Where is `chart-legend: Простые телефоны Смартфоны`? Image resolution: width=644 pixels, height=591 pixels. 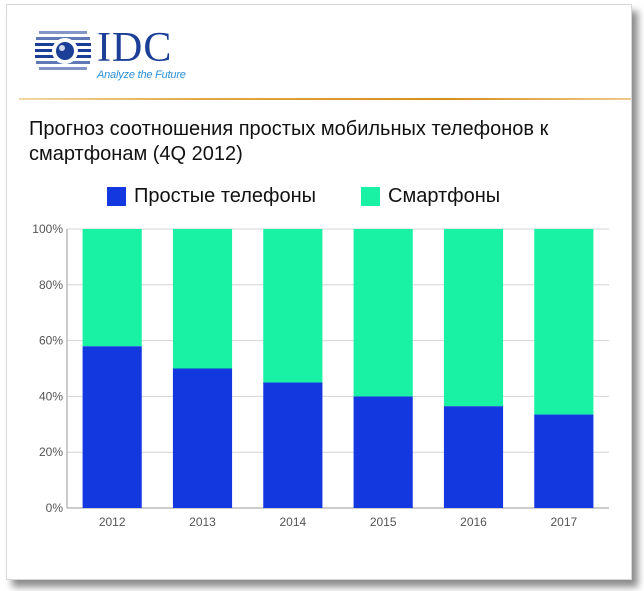 chart-legend: Простые телефоны Смартфоны is located at coordinates (322, 196).